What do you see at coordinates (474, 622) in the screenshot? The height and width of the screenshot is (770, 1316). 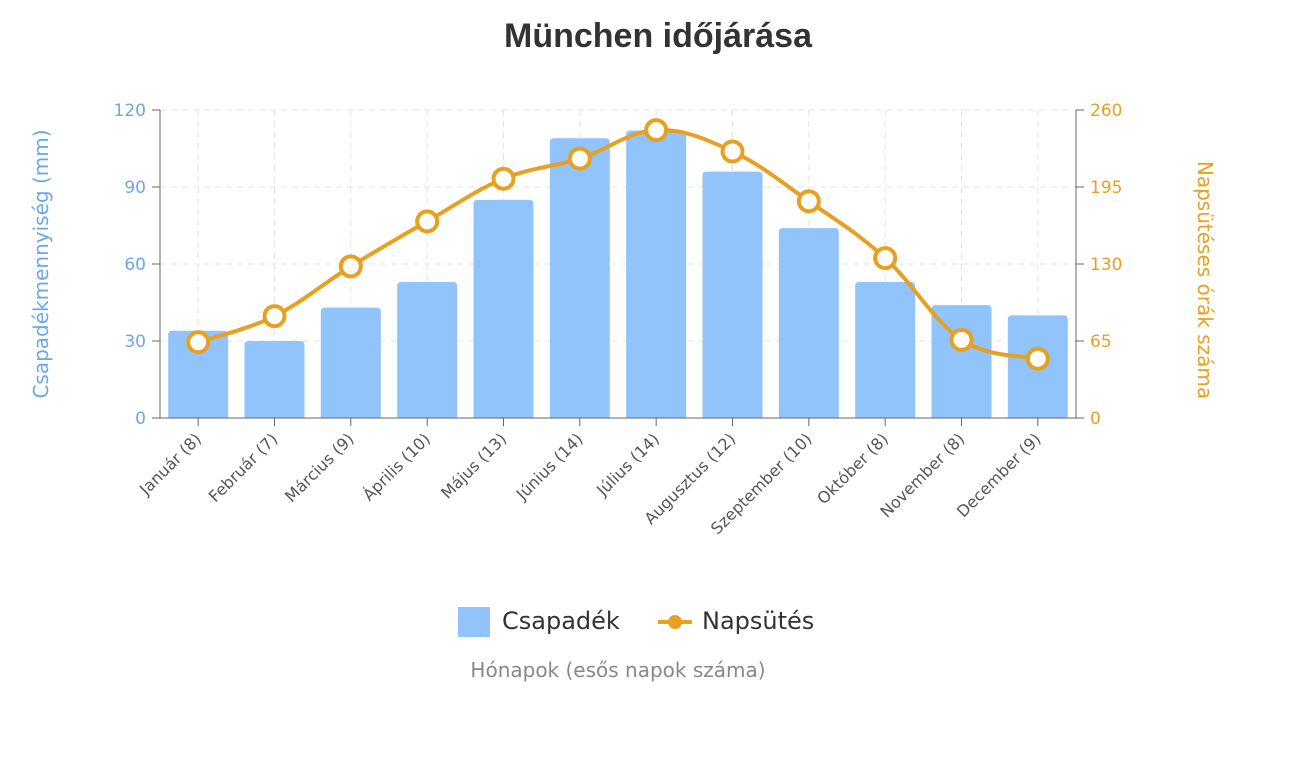 I see `legend-swatch-csapadek` at bounding box center [474, 622].